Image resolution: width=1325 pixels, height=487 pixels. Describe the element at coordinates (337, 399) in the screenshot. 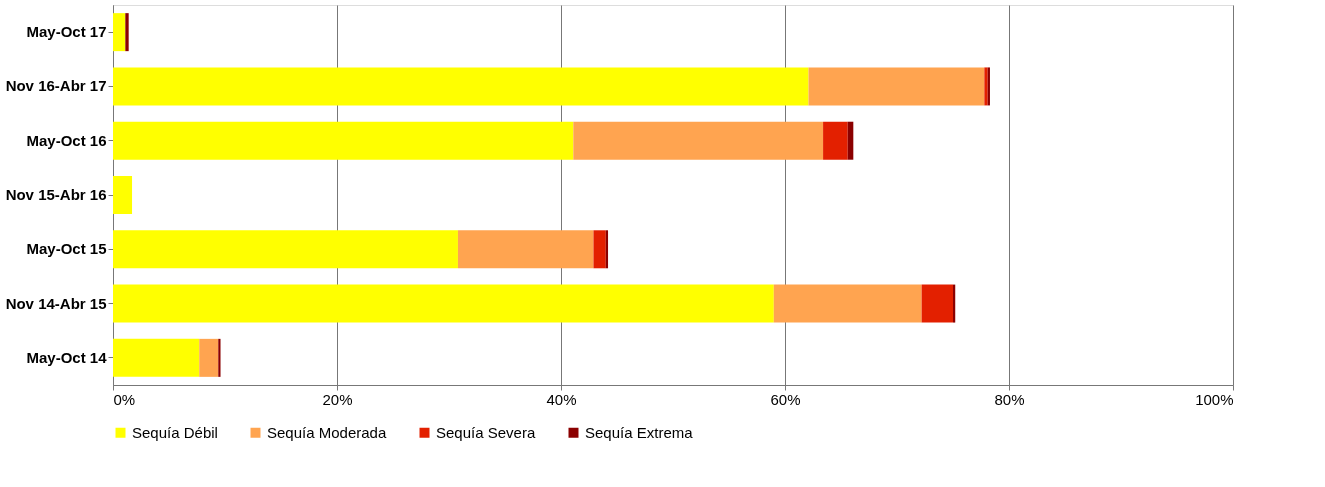

I see `x-tick-label: 20%` at that location.